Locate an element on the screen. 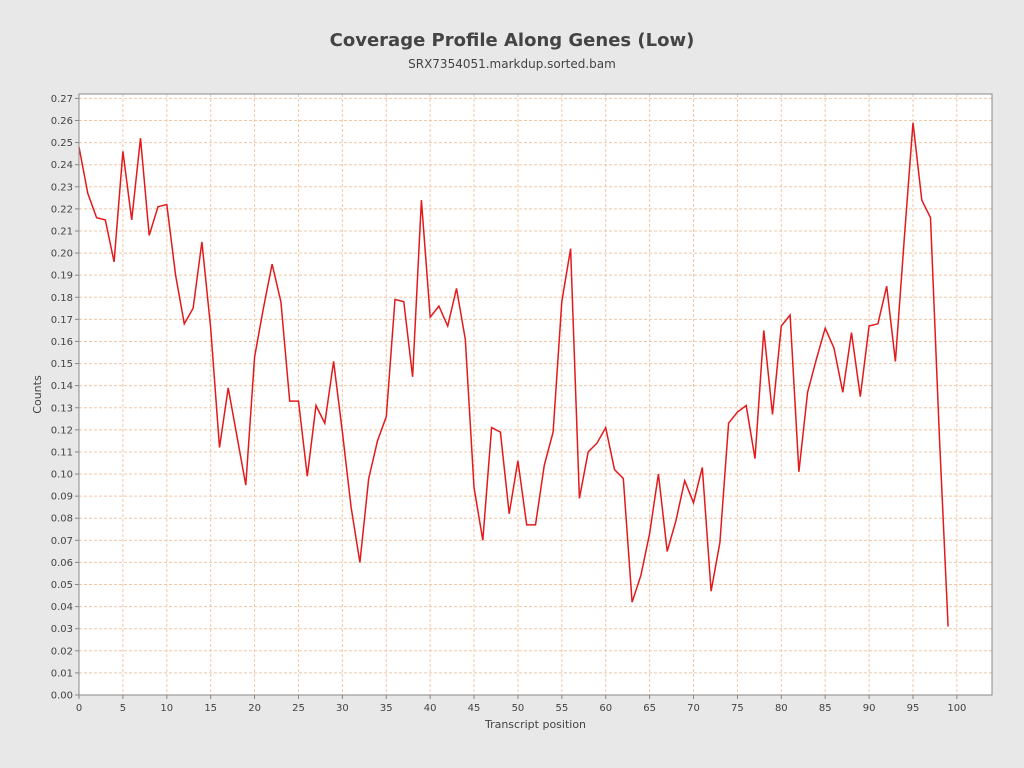 The height and width of the screenshot is (768, 1024). y-tick-label: 0.10 is located at coordinates (62, 475).